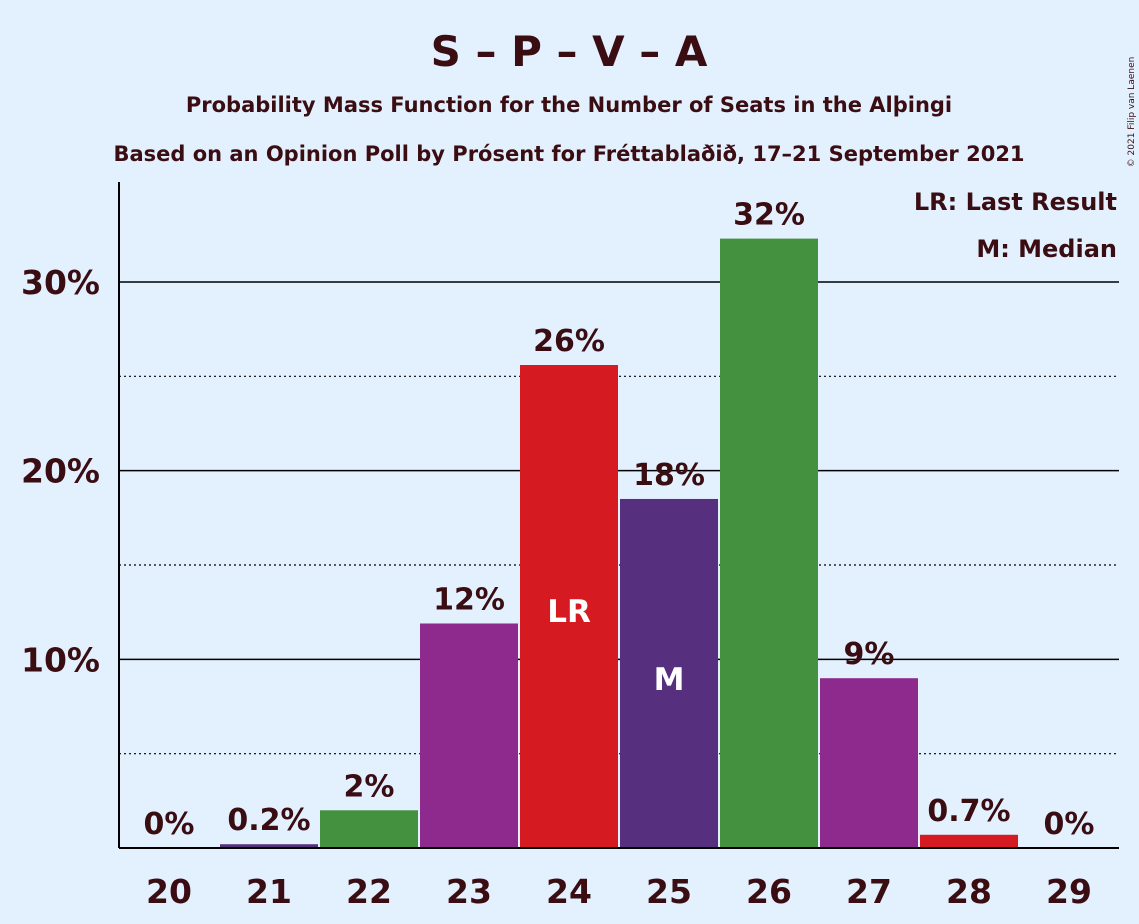  I want to click on x-tick-label-21: 21, so click(269, 891).